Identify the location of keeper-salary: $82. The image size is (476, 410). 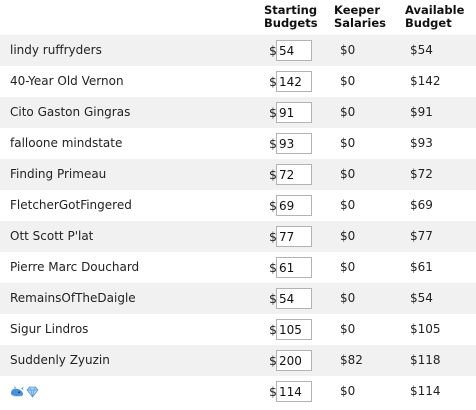
(351, 360).